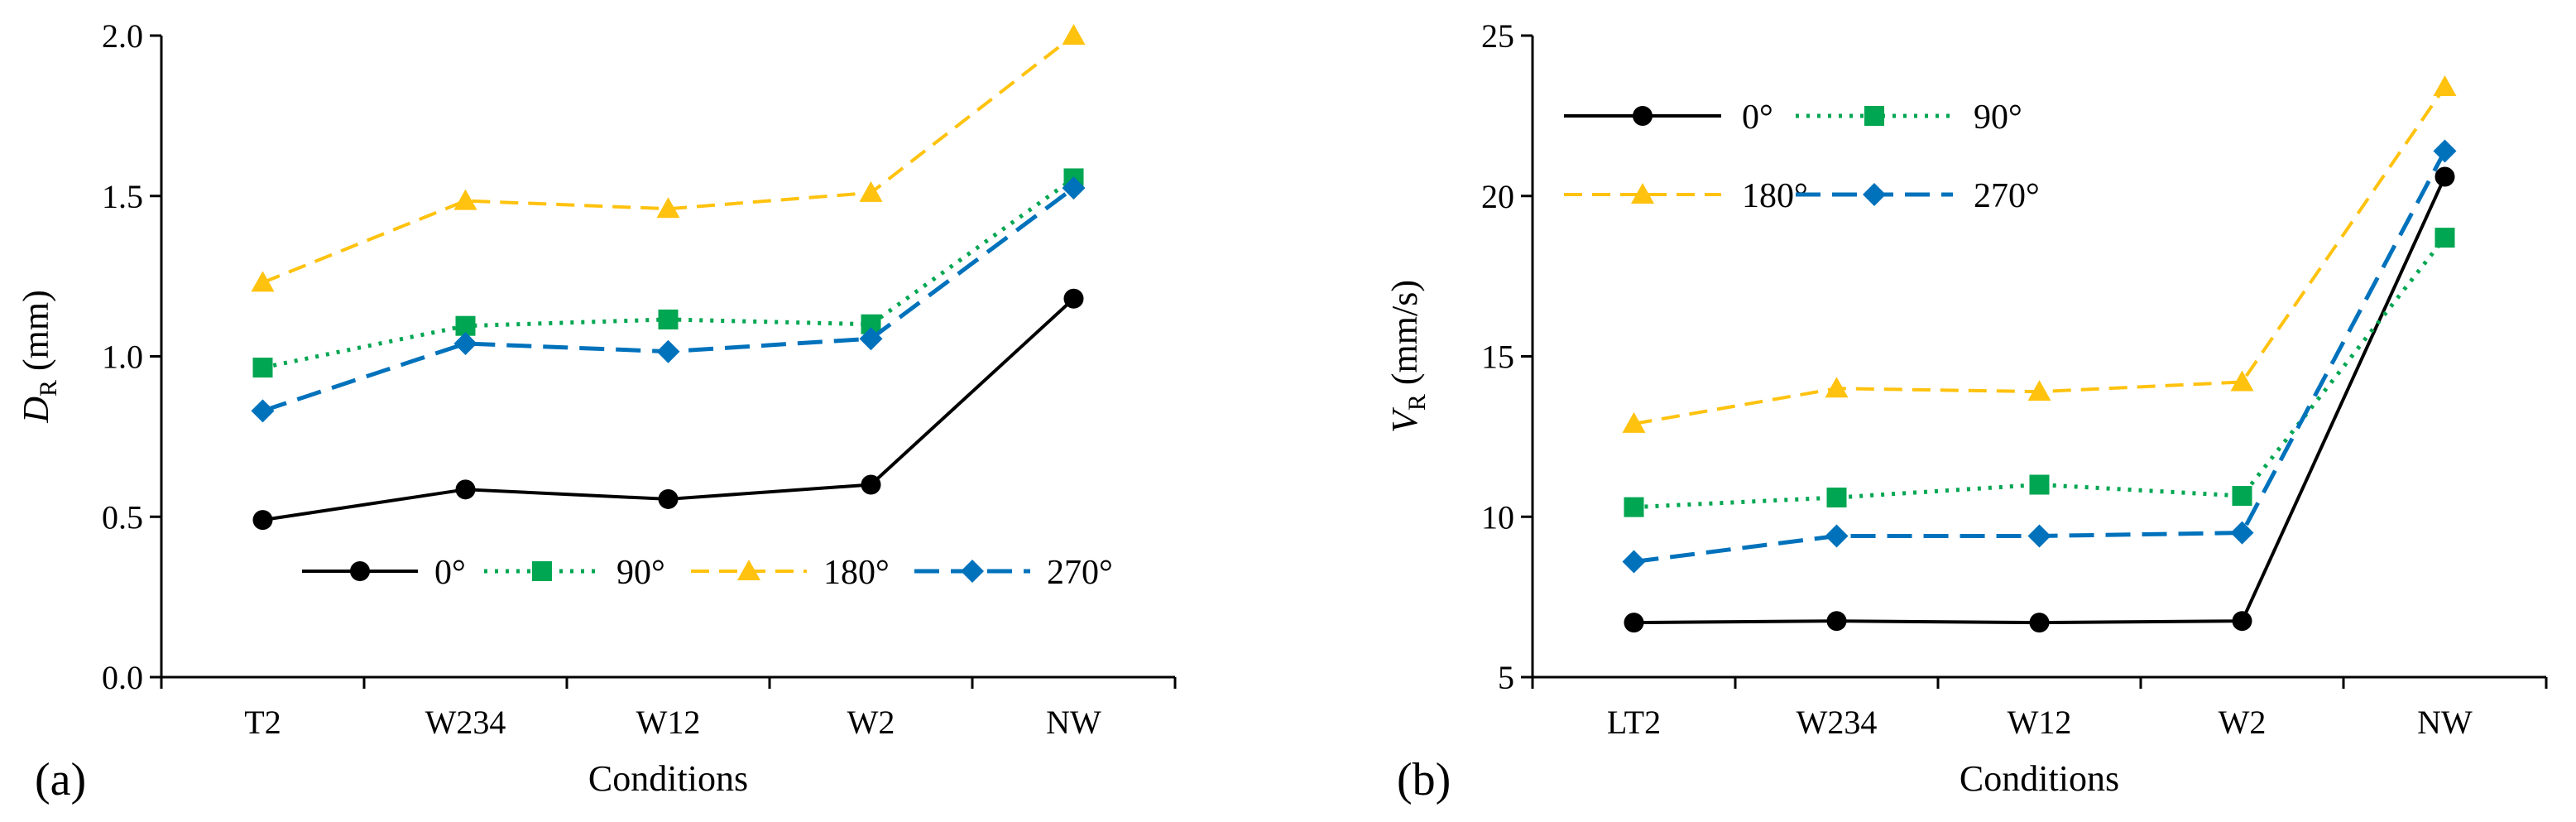 Image resolution: width=2576 pixels, height=822 pixels. What do you see at coordinates (857, 573) in the screenshot?
I see `legend-label: 180°` at bounding box center [857, 573].